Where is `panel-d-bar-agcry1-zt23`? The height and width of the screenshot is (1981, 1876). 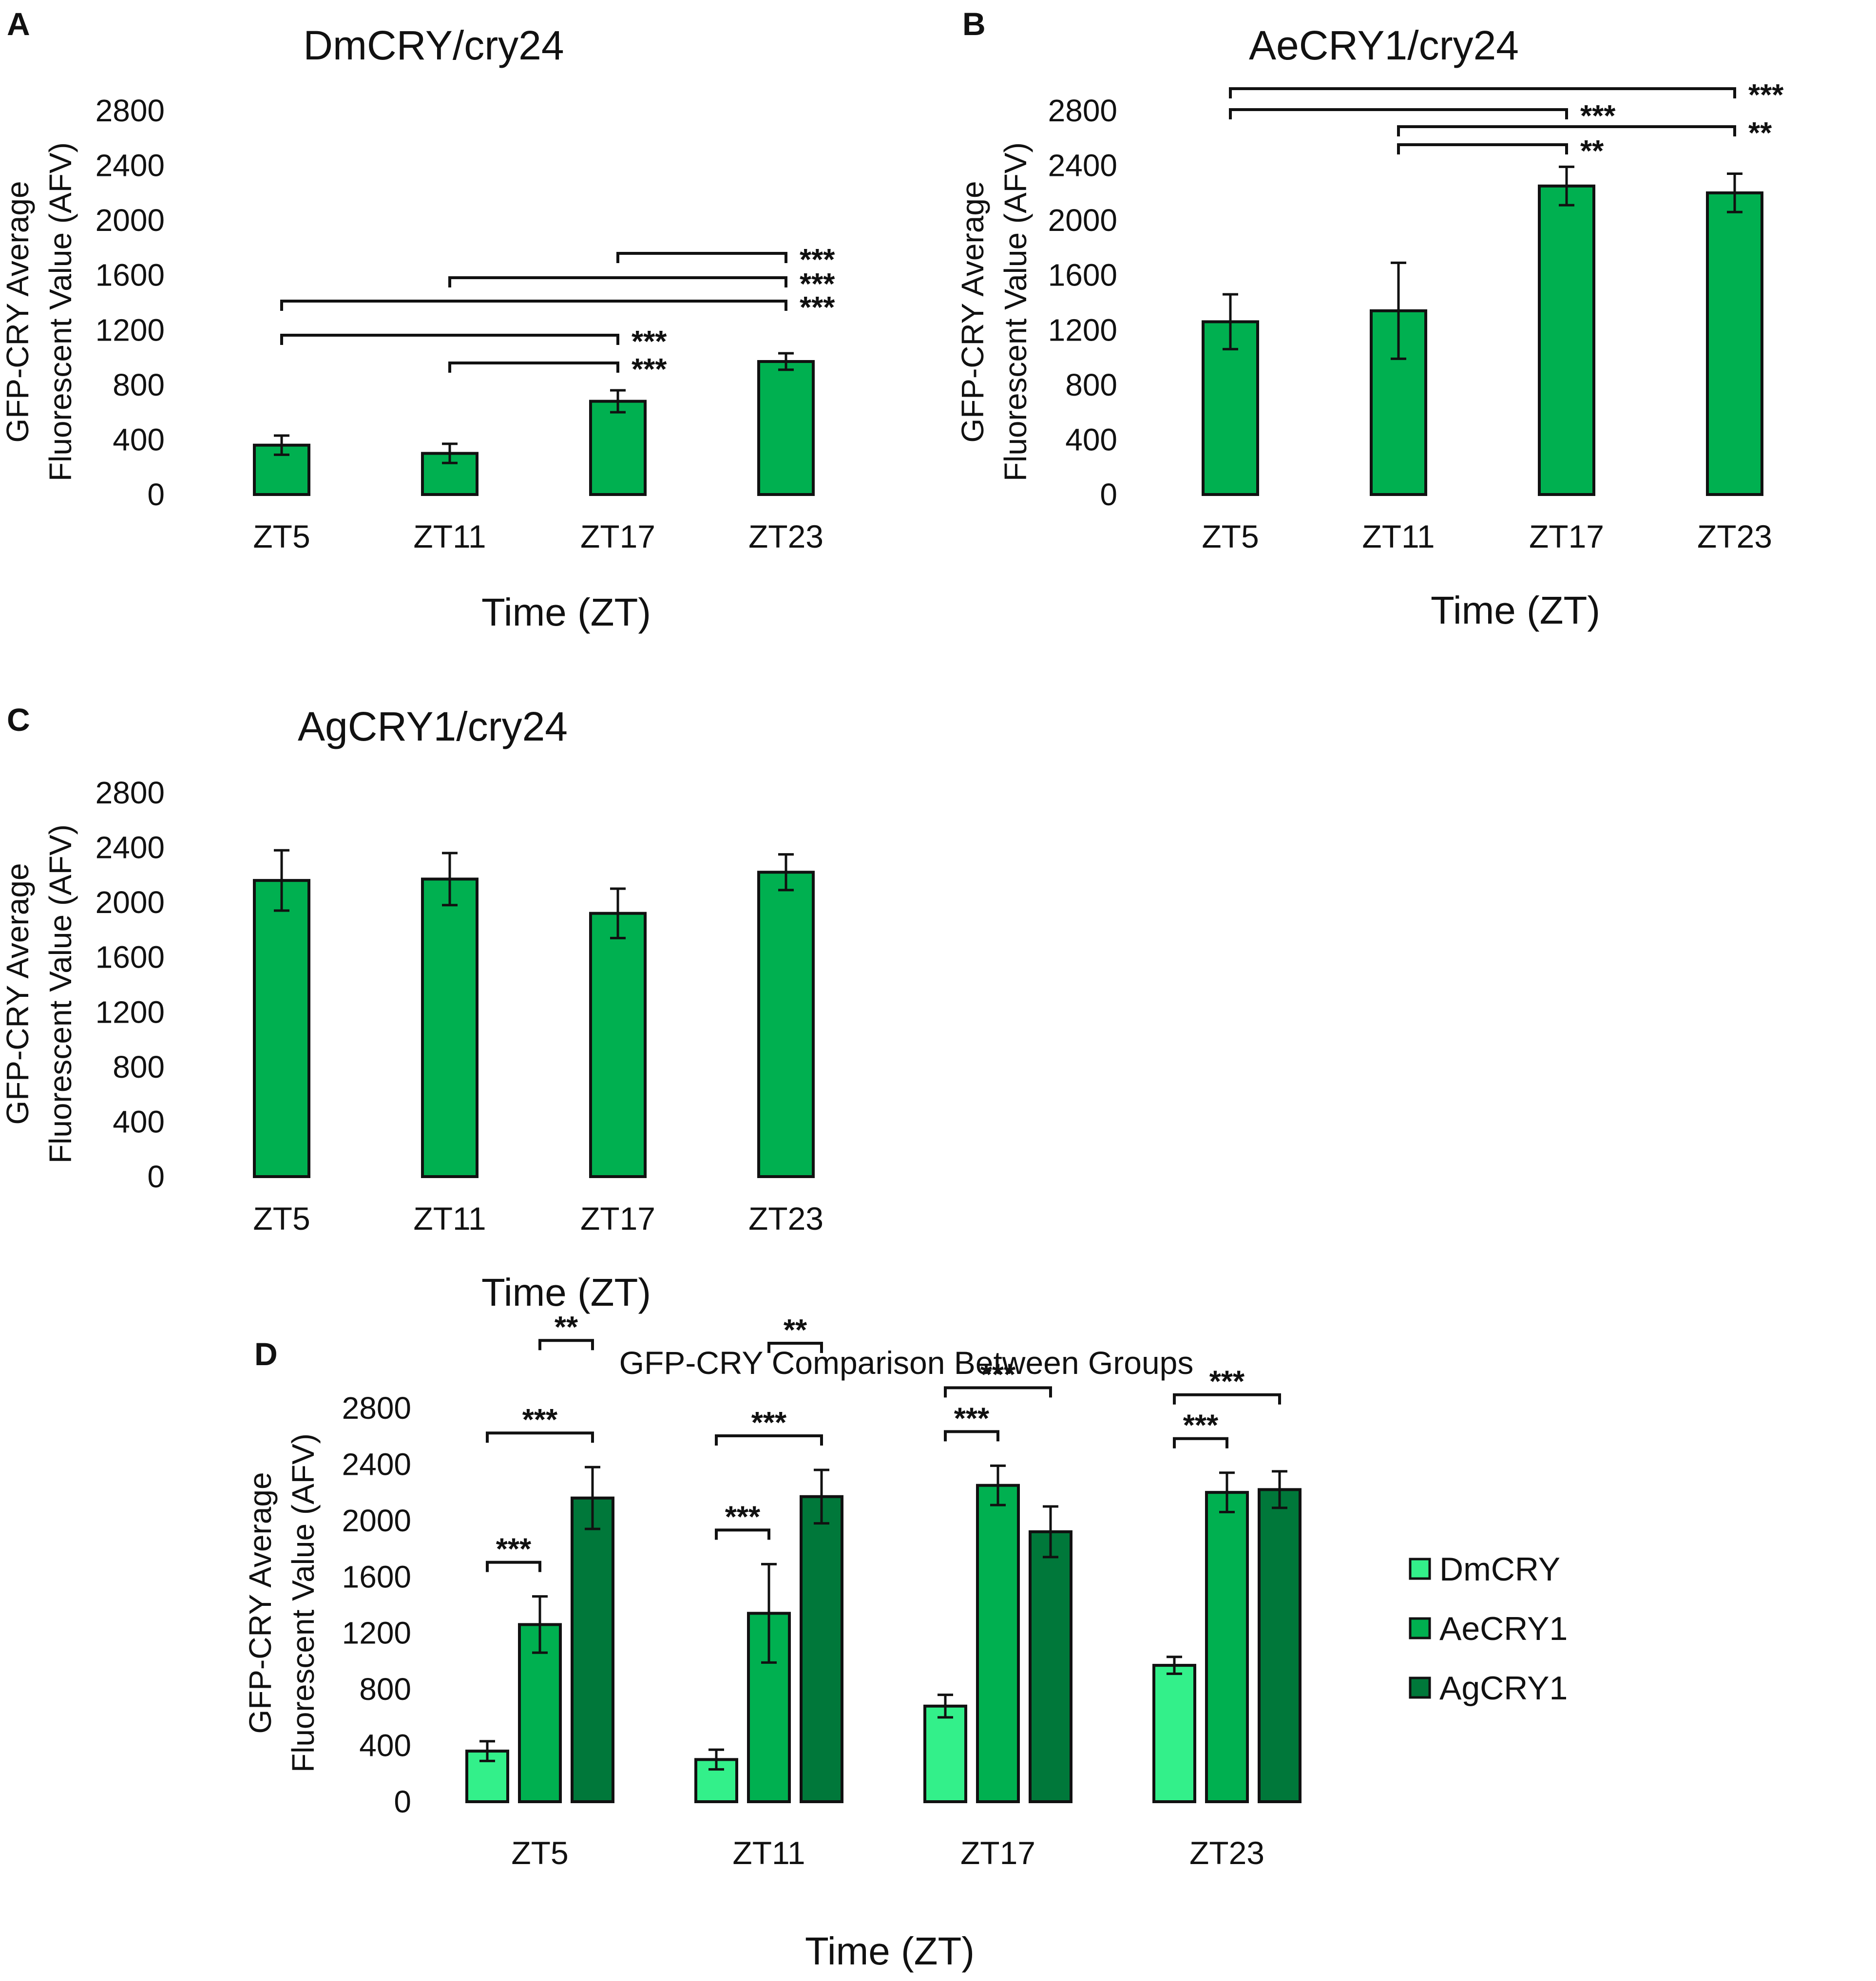
panel-d-bar-agcry1-zt23 is located at coordinates (1280, 1645).